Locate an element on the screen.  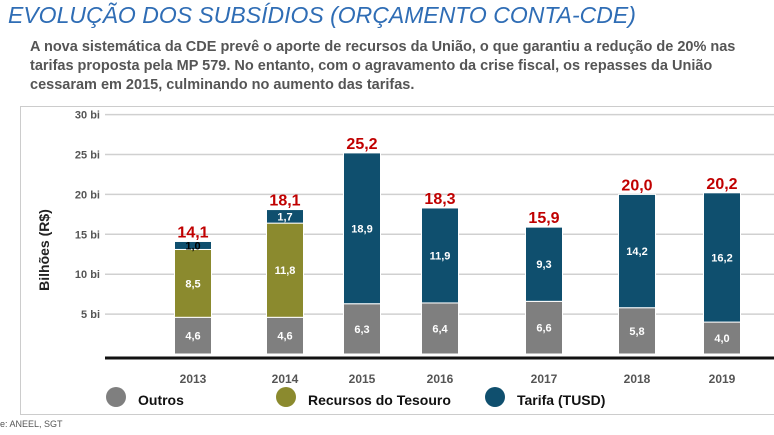
segment-label: 11,9 is located at coordinates (440, 256).